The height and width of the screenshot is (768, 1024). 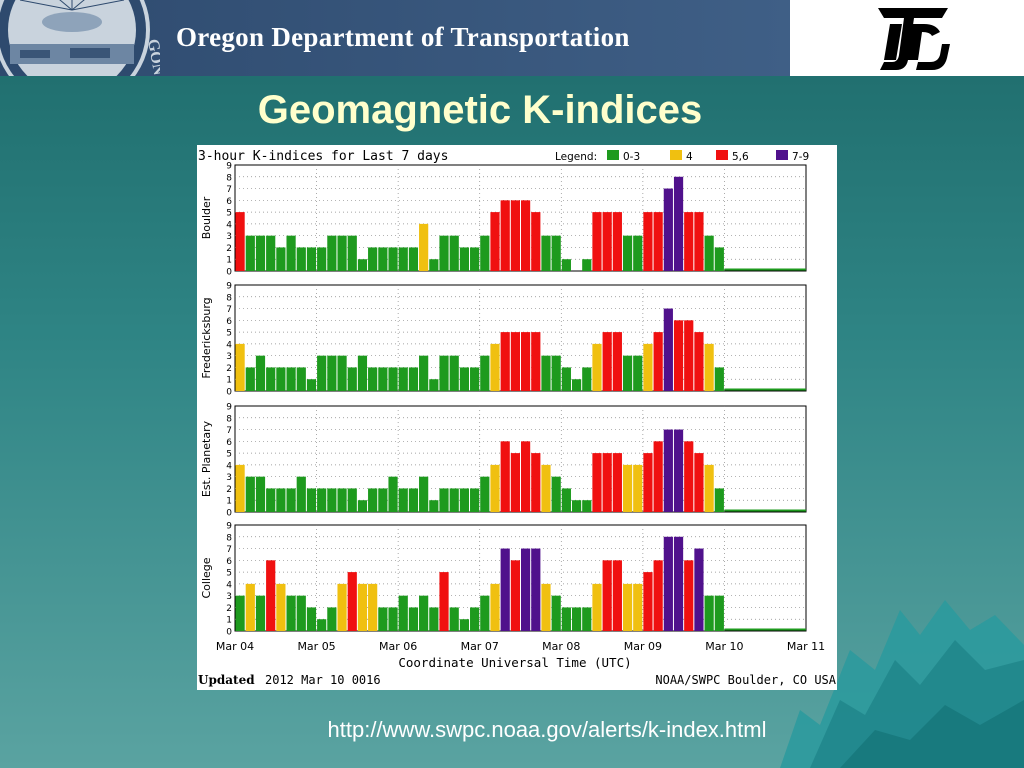 I want to click on y-tick-label: 4, so click(x=229, y=225).